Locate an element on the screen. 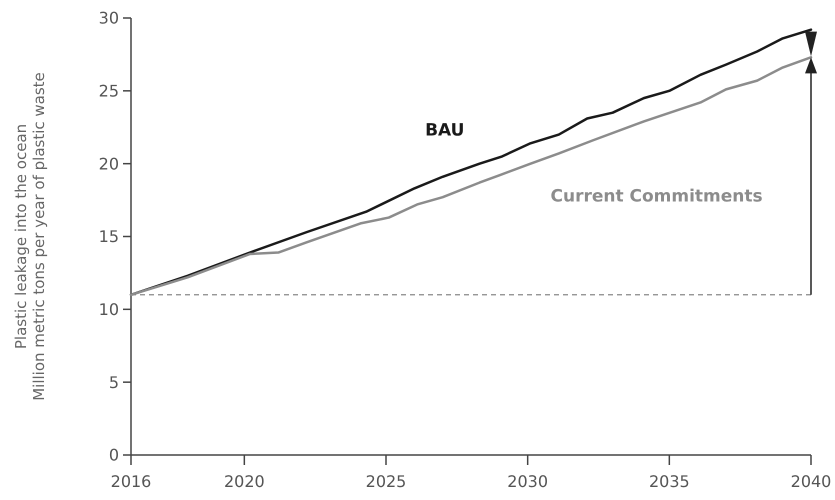 The width and height of the screenshot is (835, 500). y-tick-label: 20 is located at coordinates (108, 164).